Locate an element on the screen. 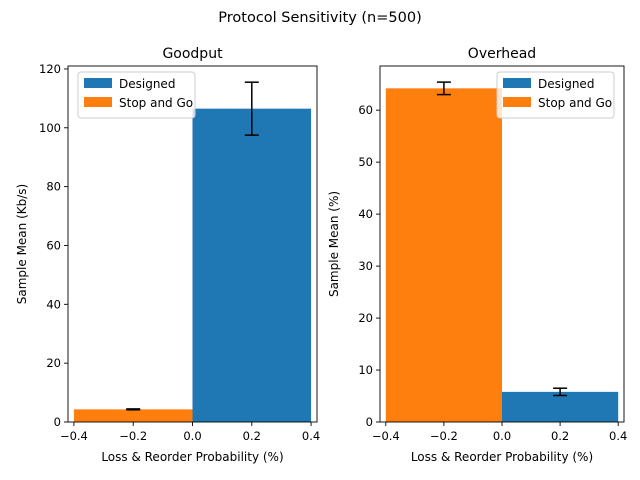  chart-1-bar-designed is located at coordinates (252, 265).